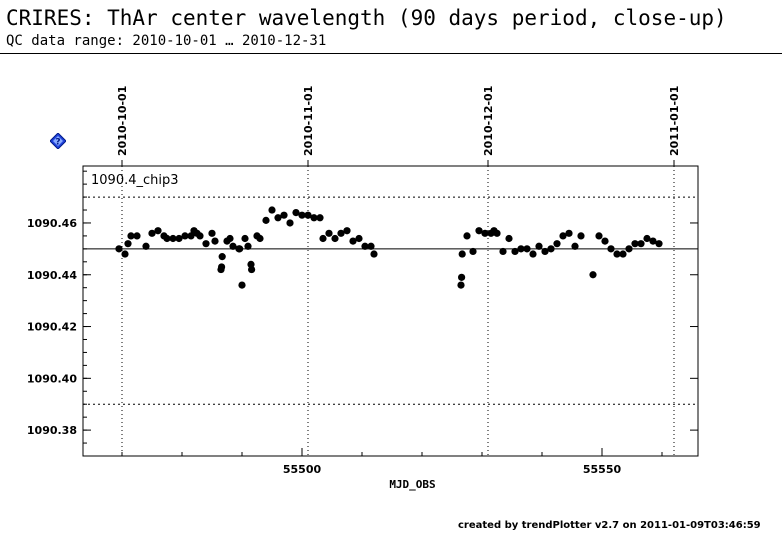 The width and height of the screenshot is (782, 542). What do you see at coordinates (52, 327) in the screenshot?
I see `y-tick-label: 1090.42` at bounding box center [52, 327].